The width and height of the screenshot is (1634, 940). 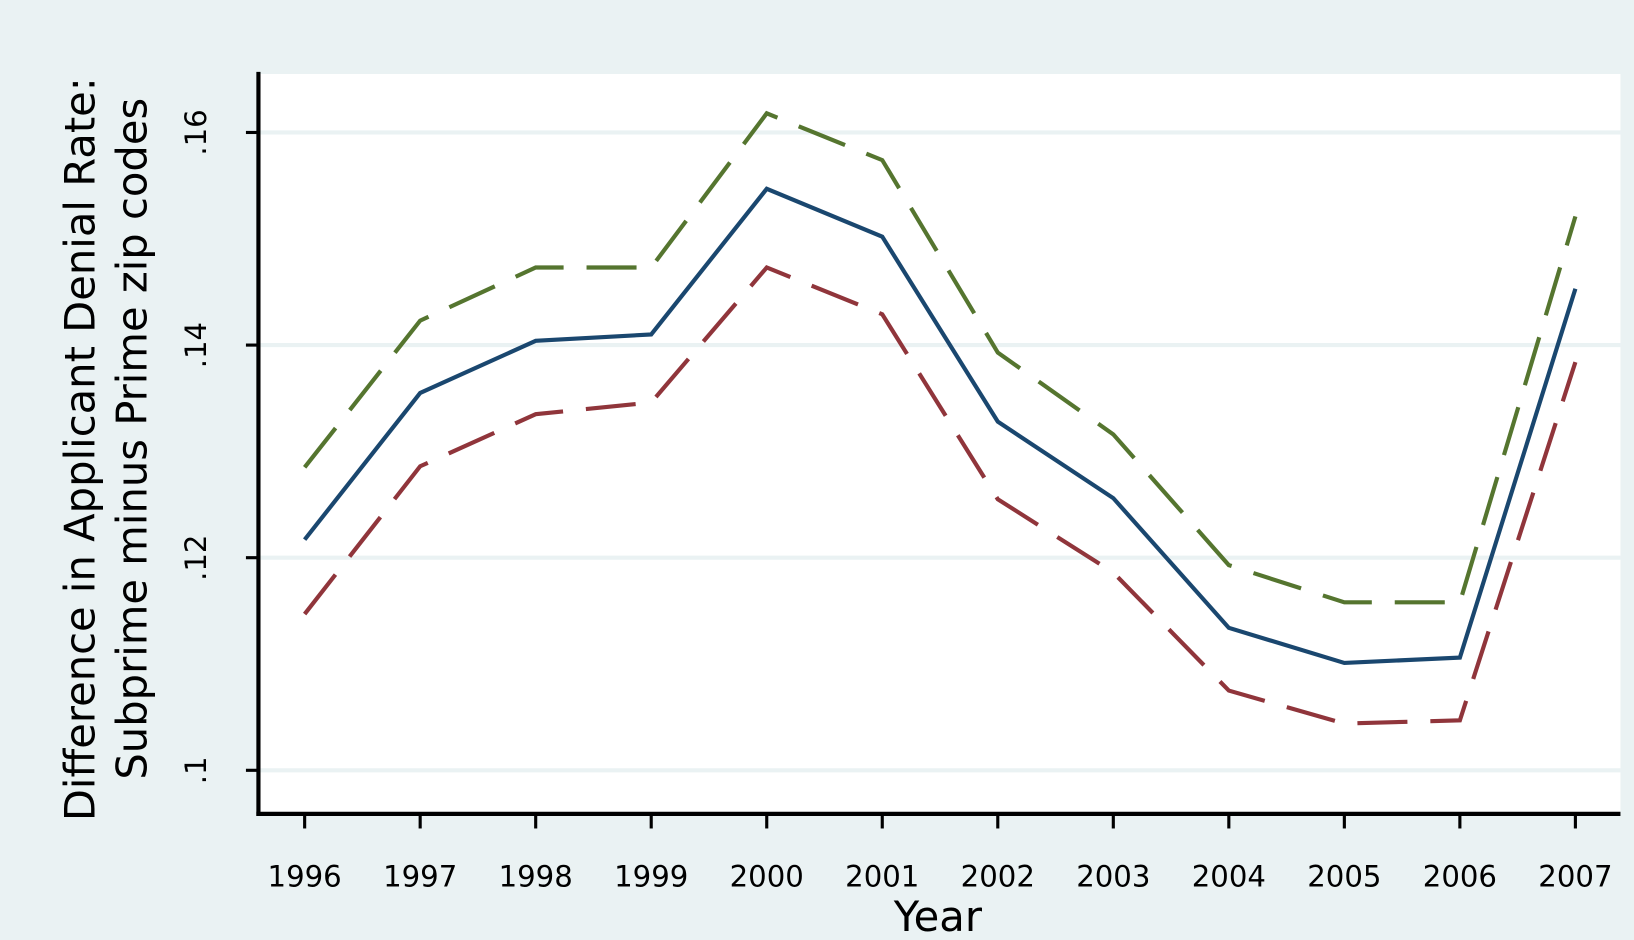 I want to click on y-tick-label: .1, so click(x=196, y=770).